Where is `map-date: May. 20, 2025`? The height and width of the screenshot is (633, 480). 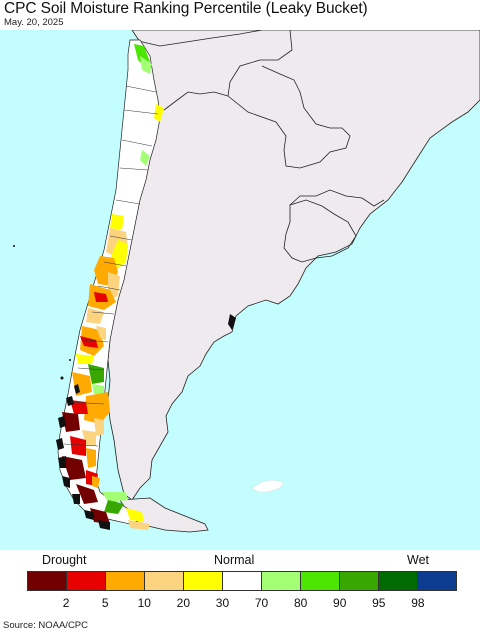
map-date: May. 20, 2025 is located at coordinates (34, 22).